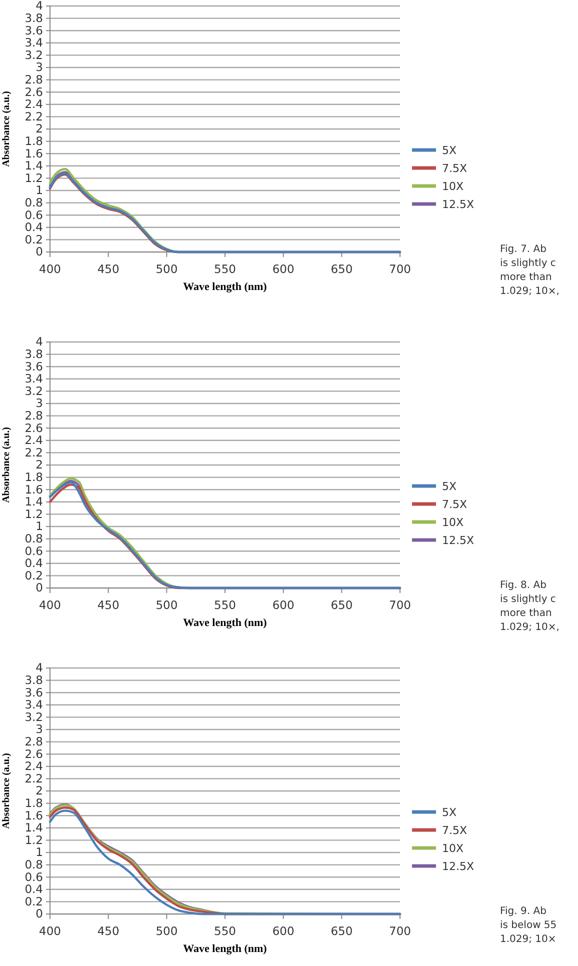  Describe the element at coordinates (528, 939) in the screenshot. I see `text: 1.029; 10×` at that location.